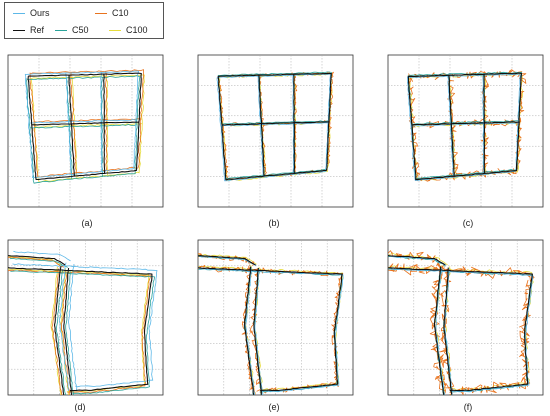 This screenshot has height=416, width=550. Describe the element at coordinates (128, 30) in the screenshot. I see `legend-item-c100: C100` at that location.